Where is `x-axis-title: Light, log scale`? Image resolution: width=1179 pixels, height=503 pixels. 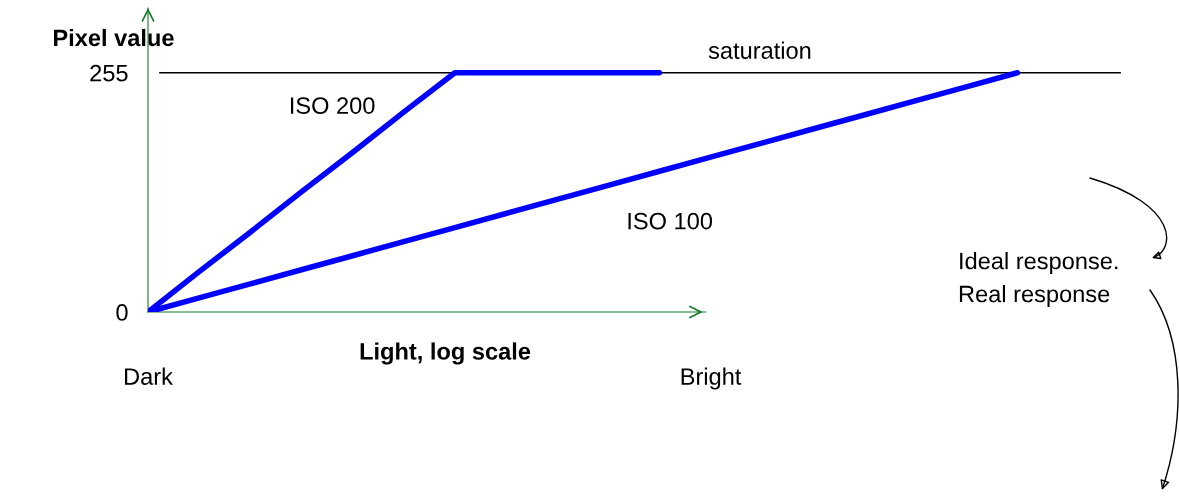 x-axis-title: Light, log scale is located at coordinates (445, 353).